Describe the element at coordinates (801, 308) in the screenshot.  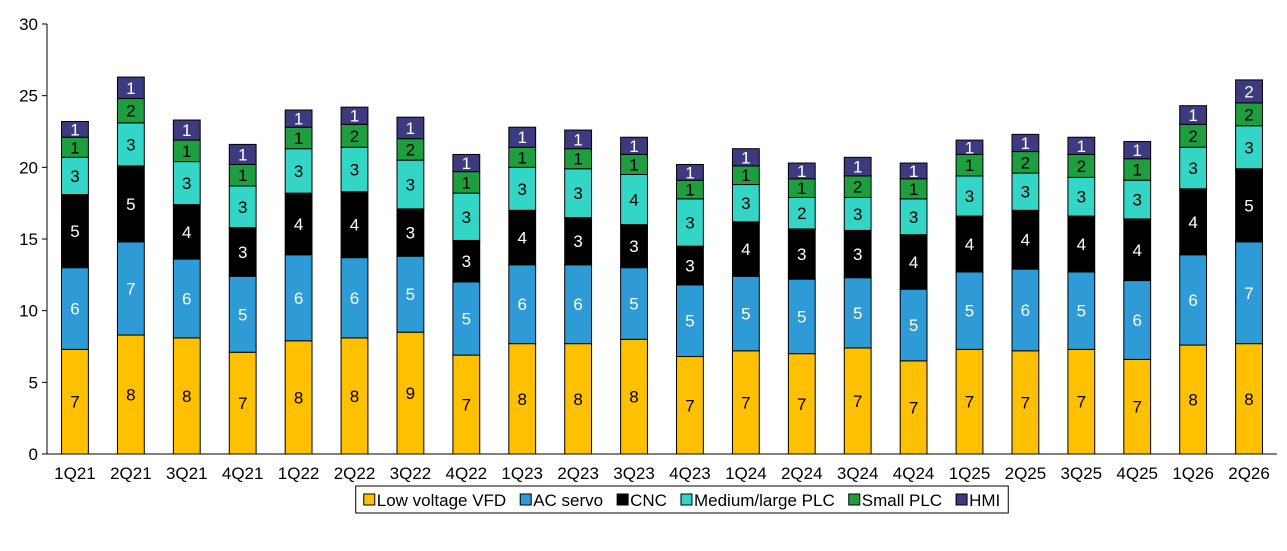
I see `bar-stack-2Q24: 7 5 3 2 11` at that location.